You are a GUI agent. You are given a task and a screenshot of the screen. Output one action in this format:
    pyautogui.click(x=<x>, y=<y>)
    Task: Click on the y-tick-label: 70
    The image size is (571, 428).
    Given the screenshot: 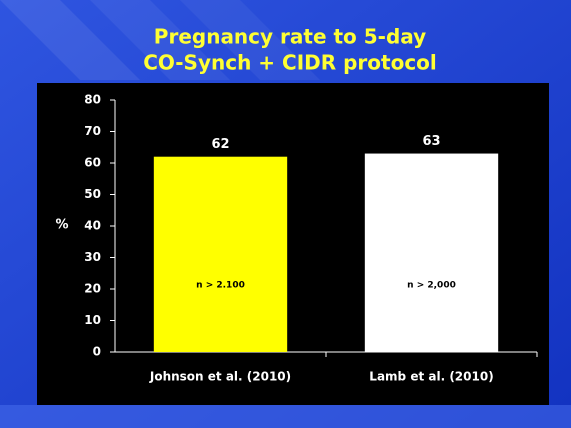 What is the action you would take?
    pyautogui.click(x=92, y=131)
    